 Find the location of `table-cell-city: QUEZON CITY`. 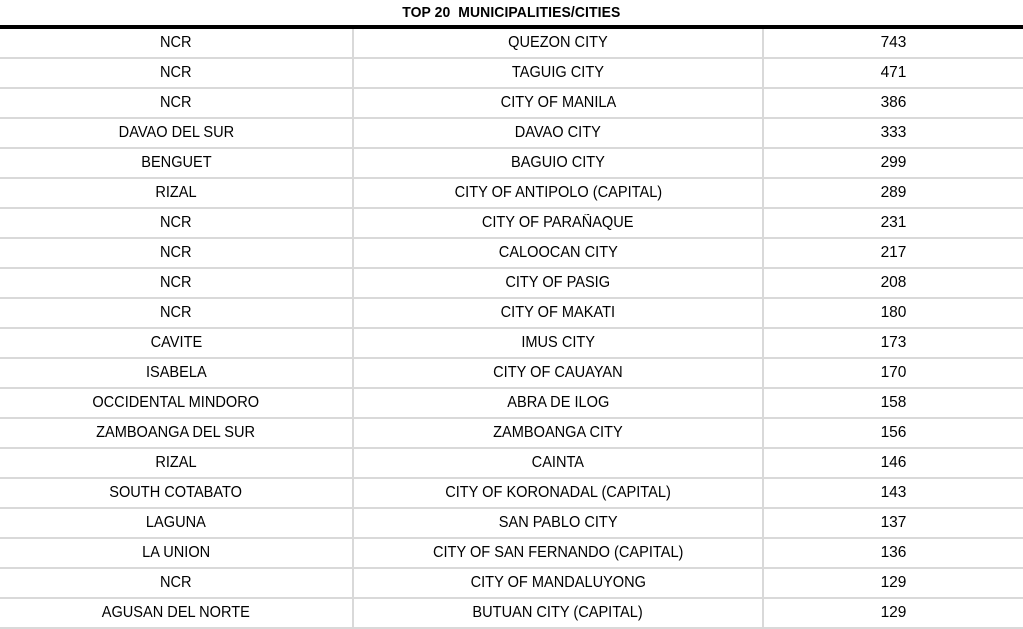

table-cell-city: QUEZON CITY is located at coordinates (558, 44).